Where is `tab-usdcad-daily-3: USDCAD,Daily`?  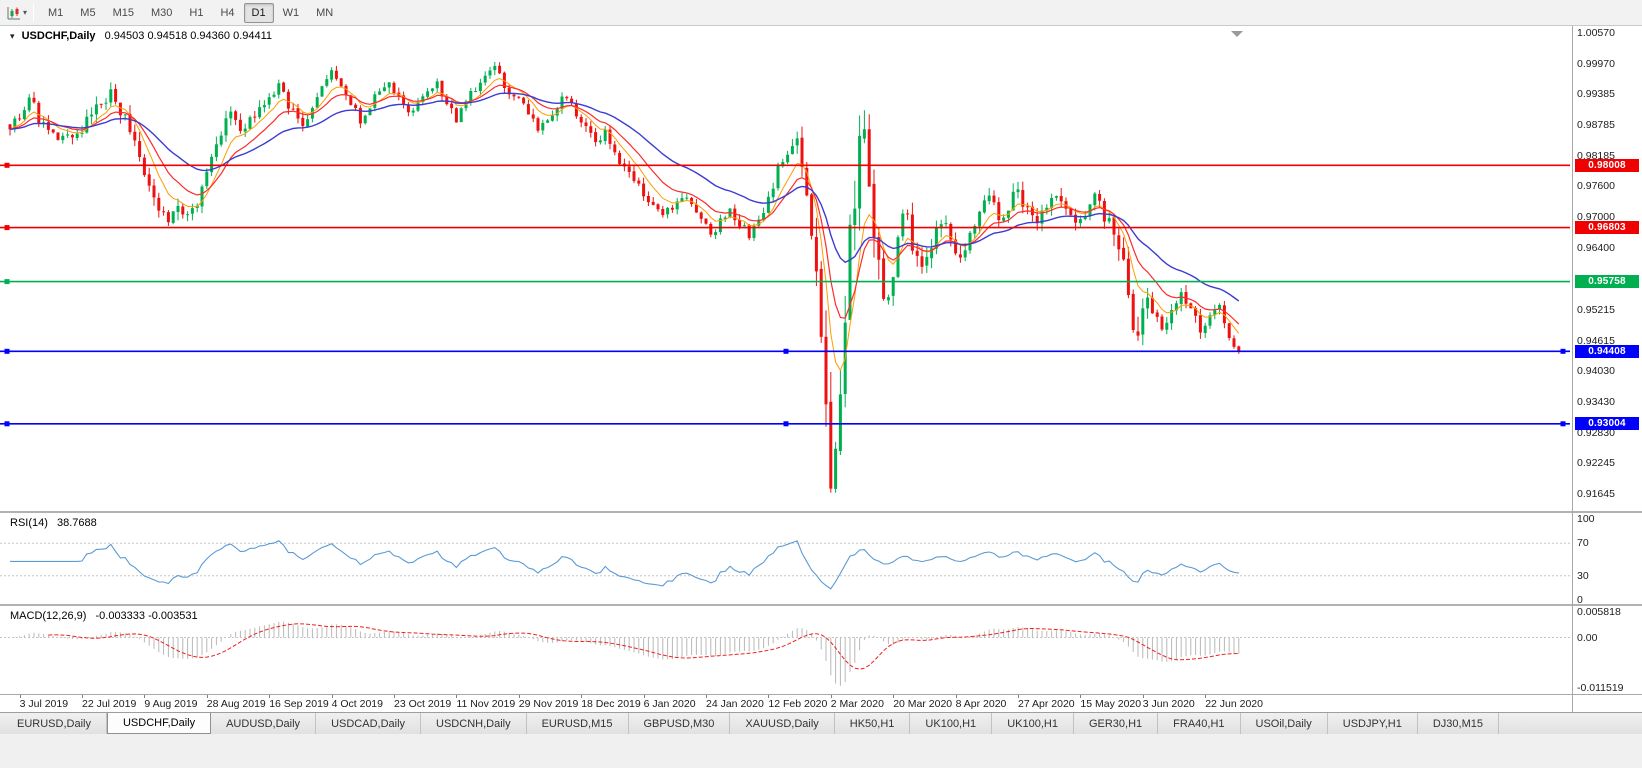
tab-usdcad-daily-3: USDCAD,Daily is located at coordinates (369, 723).